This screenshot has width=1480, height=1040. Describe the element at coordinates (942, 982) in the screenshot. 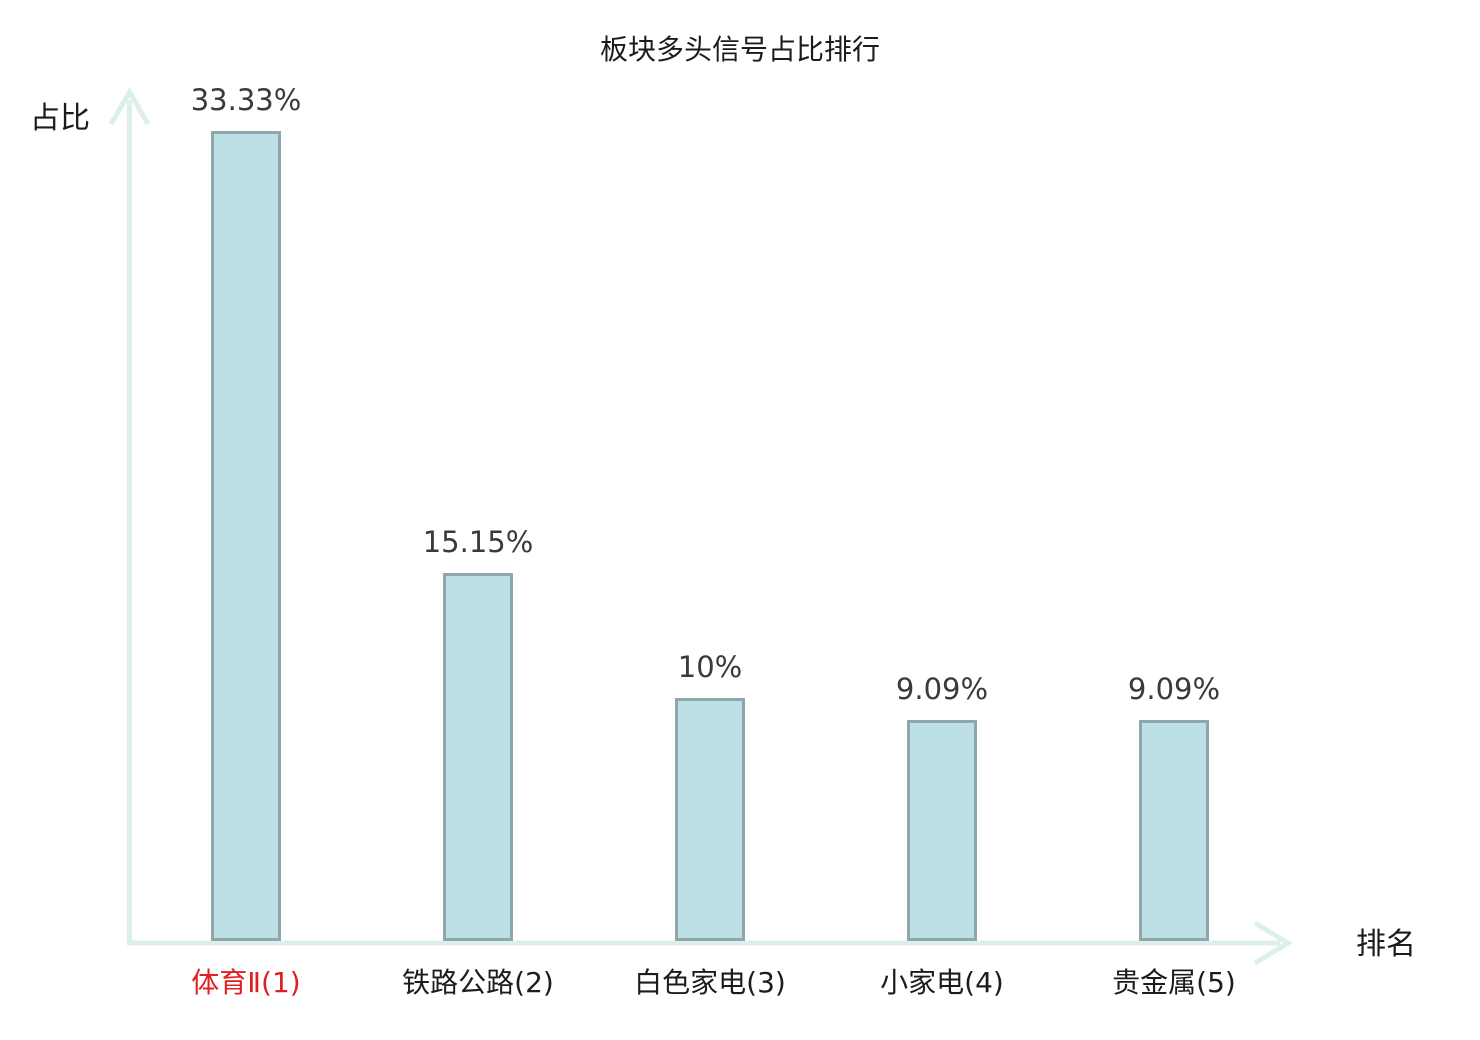

I see `category-label: 小家电(4)` at that location.